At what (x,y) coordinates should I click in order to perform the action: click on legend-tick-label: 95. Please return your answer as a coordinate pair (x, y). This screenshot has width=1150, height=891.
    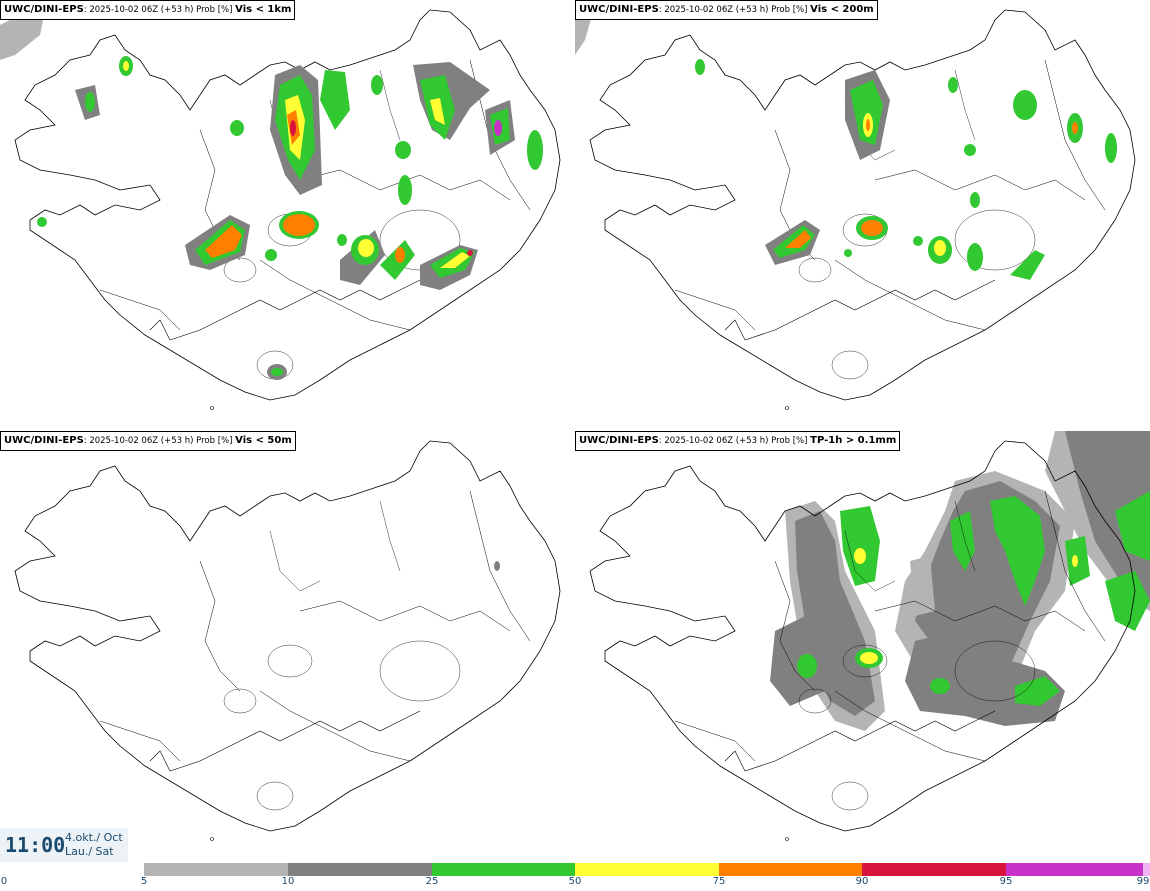
    Looking at the image, I should click on (1006, 881).